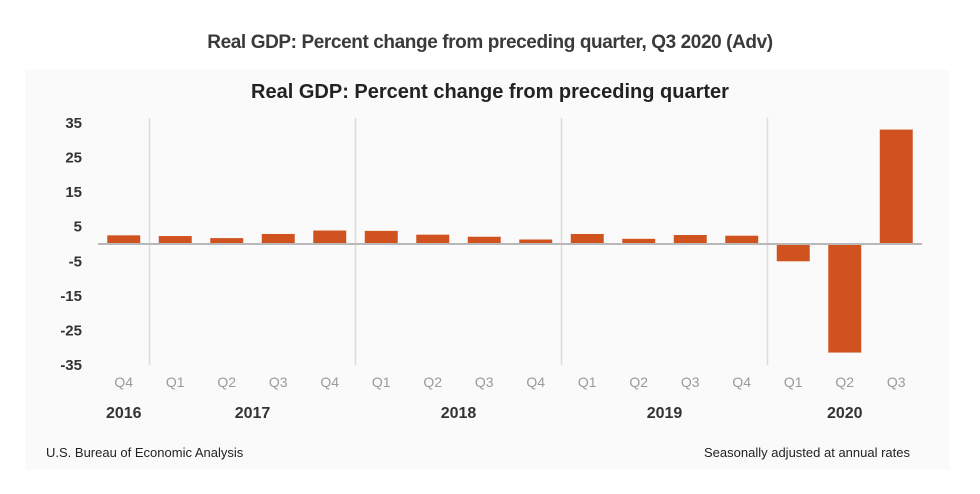  What do you see at coordinates (71, 365) in the screenshot?
I see `y-tick-label: -35` at bounding box center [71, 365].